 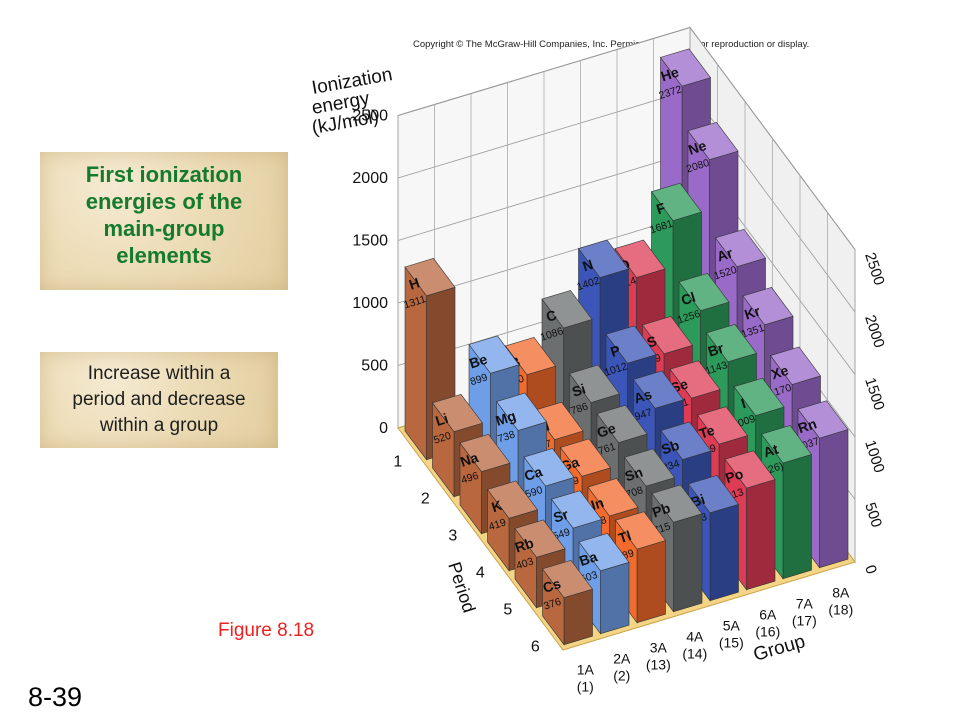 I want to click on element-symbol: At, so click(x=770, y=451).